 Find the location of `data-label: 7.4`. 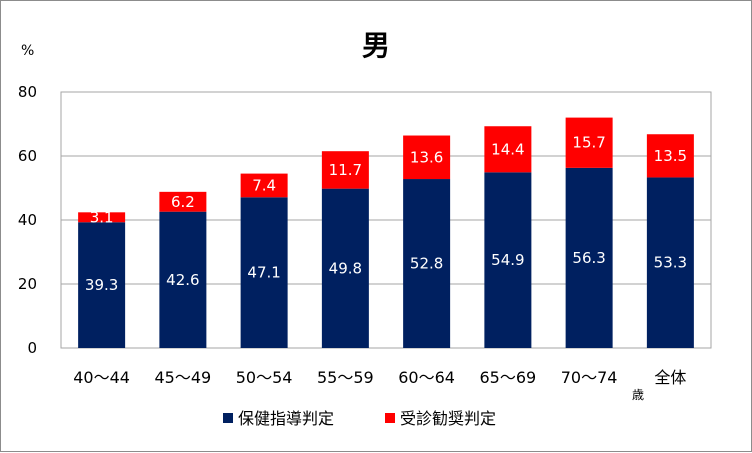

data-label: 7.4 is located at coordinates (264, 185).